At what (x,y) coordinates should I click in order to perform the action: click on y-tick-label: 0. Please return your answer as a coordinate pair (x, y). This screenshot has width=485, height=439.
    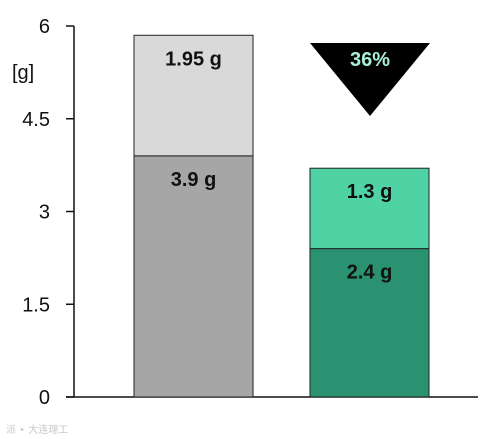
    Looking at the image, I should click on (44, 398).